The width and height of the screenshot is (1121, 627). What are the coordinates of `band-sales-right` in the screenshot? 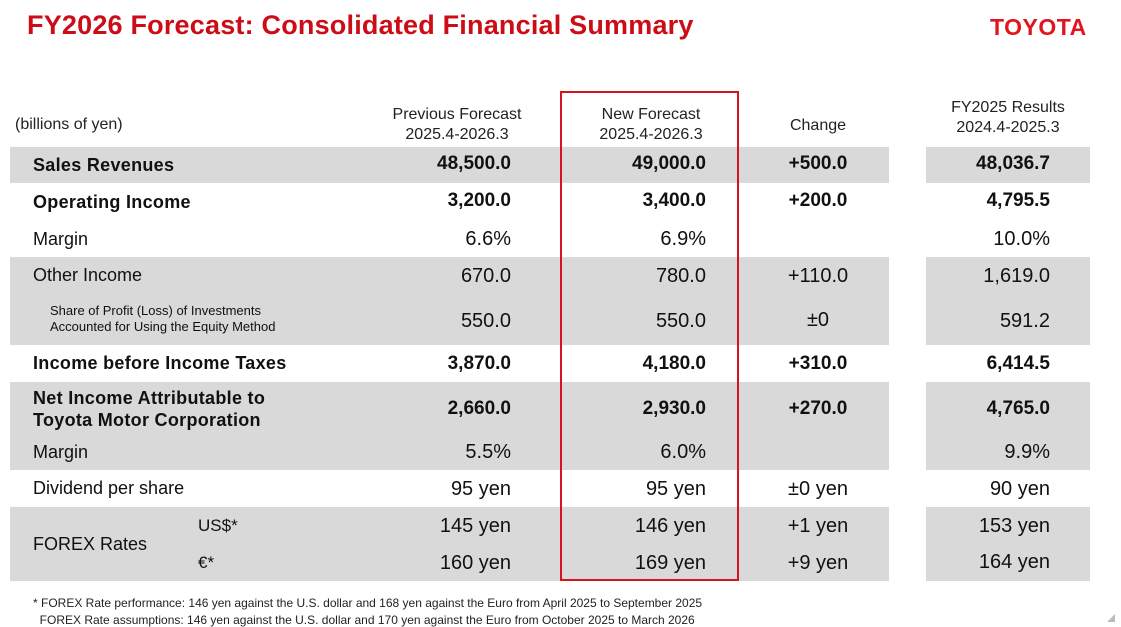 It's located at (1008, 165).